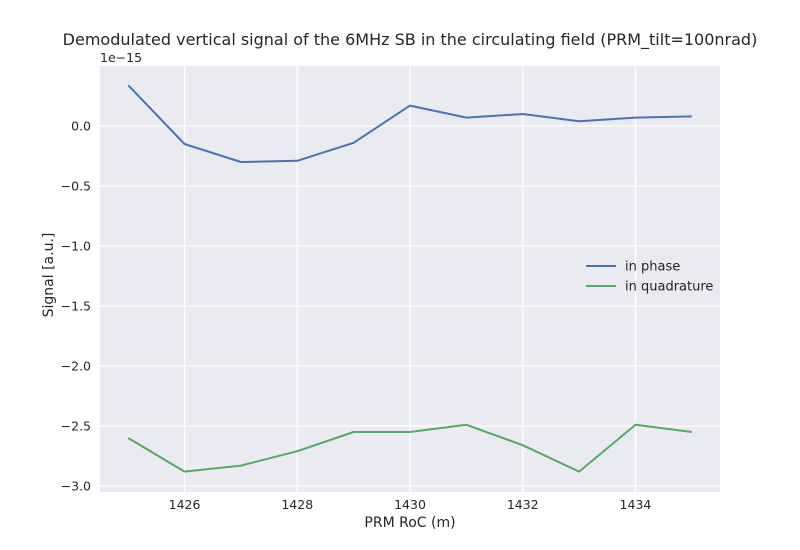 This screenshot has height=550, width=800. I want to click on y-axis-label: Signal [a.u.], so click(49, 275).